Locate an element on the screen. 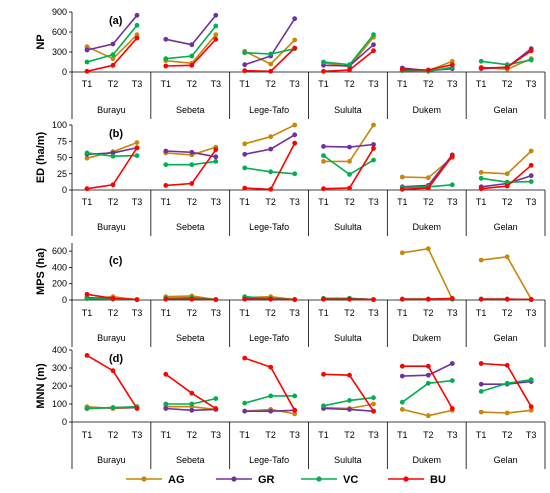  legend: AG GR VC BU is located at coordinates (286, 480).